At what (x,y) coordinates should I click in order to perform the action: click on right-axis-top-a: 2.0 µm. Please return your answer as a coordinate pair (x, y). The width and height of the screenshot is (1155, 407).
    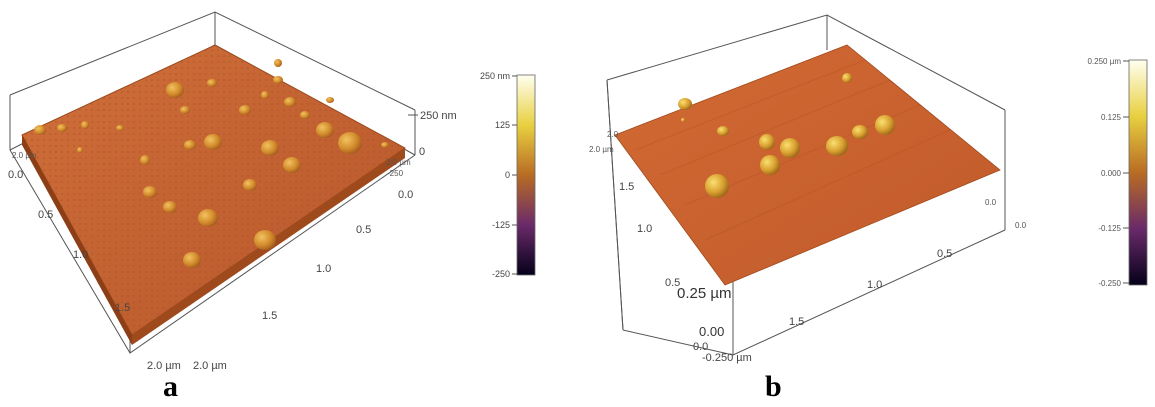
    Looking at the image, I should click on (398, 162).